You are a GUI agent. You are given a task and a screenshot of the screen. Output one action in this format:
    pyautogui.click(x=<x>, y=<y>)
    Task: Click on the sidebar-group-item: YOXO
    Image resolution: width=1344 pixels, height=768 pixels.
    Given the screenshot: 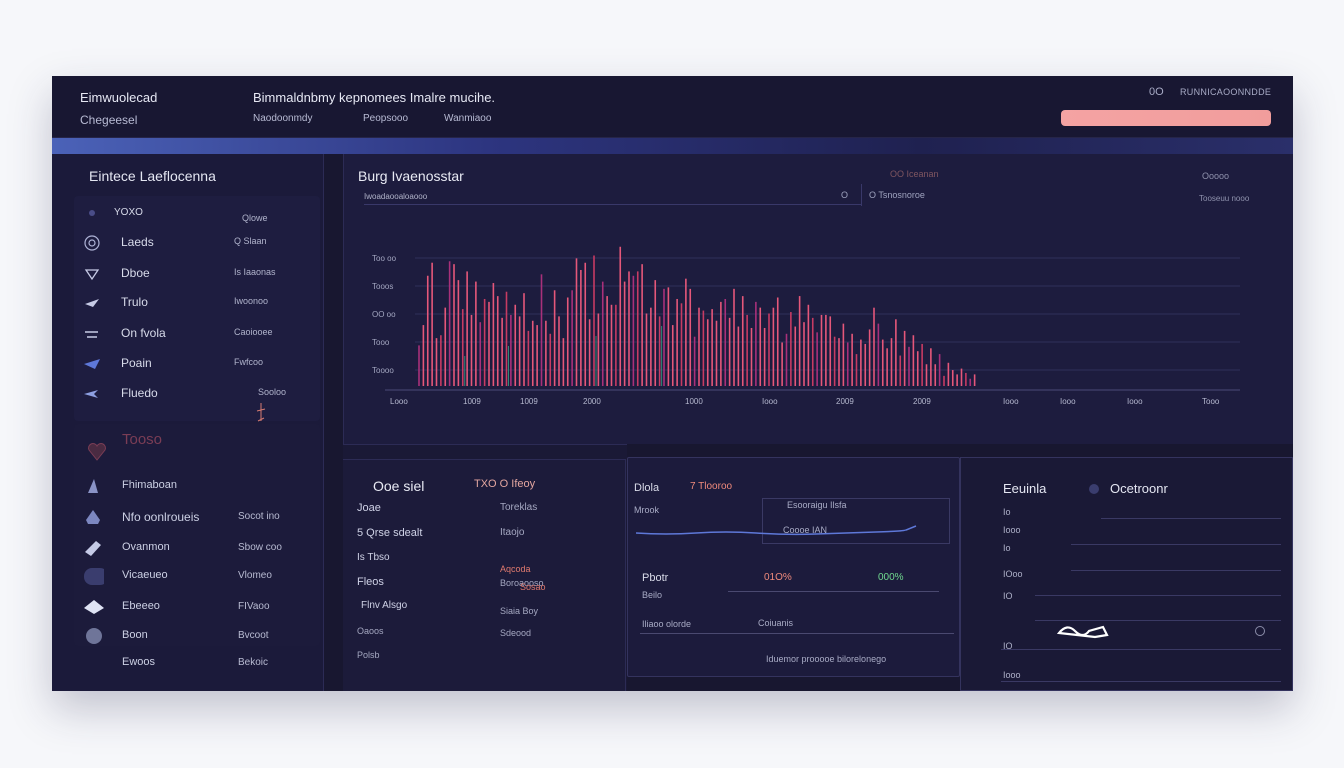 What is the action you would take?
    pyautogui.click(x=197, y=213)
    